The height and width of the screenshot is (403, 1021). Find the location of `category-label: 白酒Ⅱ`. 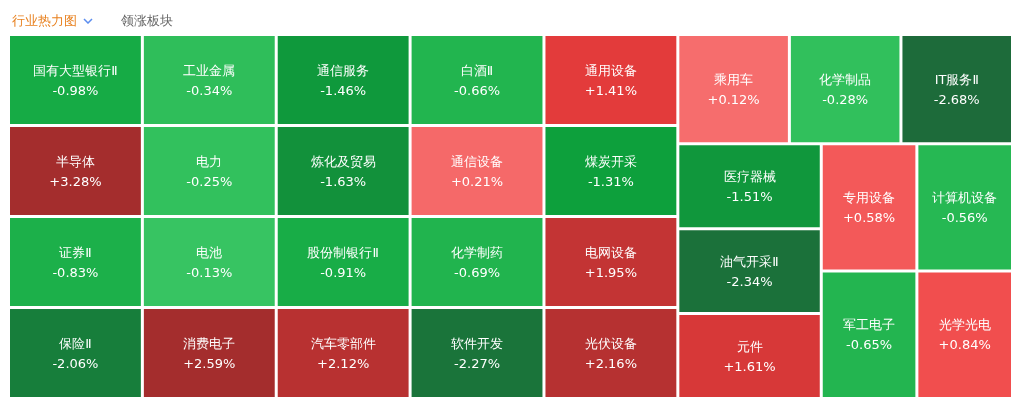

category-label: 白酒Ⅱ is located at coordinates (477, 70).